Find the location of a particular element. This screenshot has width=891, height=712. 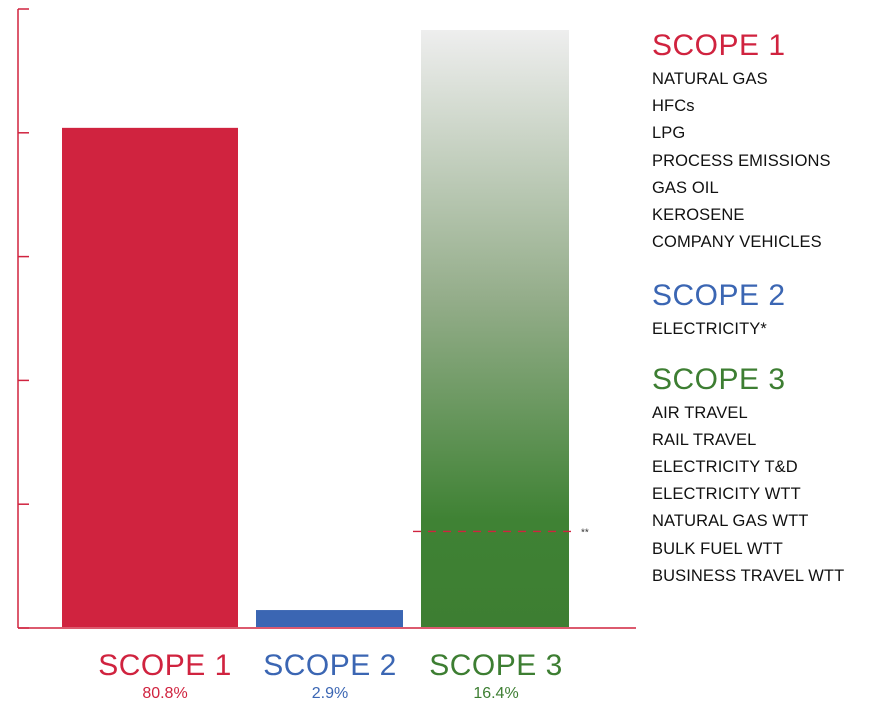

category-labels: SCOPE 1 80.8% SCOPE 2 2.9% SCOPE 3 16.4% is located at coordinates (320, 680).